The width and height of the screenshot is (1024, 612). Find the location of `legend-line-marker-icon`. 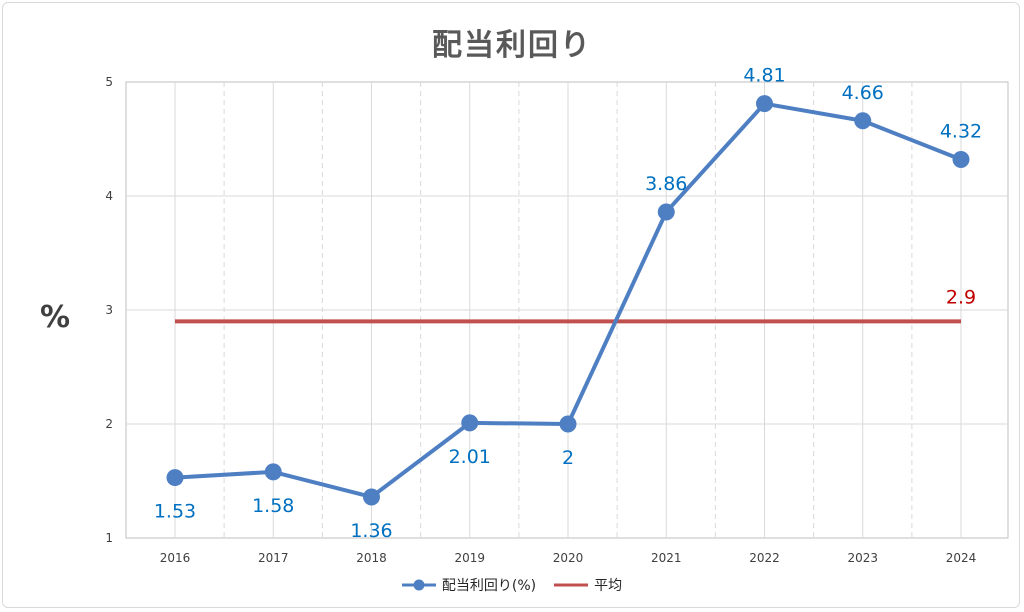

legend-line-marker-icon is located at coordinates (418, 585).